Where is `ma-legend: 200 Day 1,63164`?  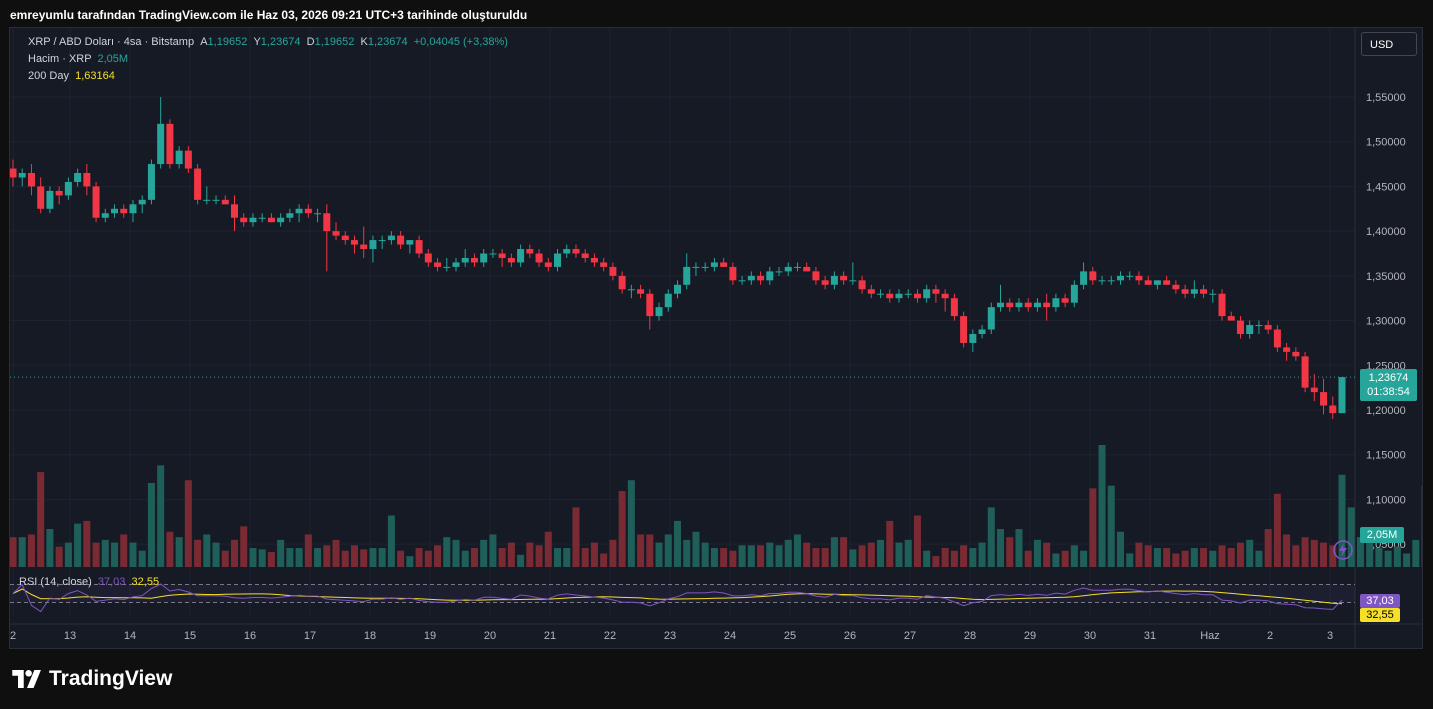
ma-legend: 200 Day 1,63164 is located at coordinates (71, 76).